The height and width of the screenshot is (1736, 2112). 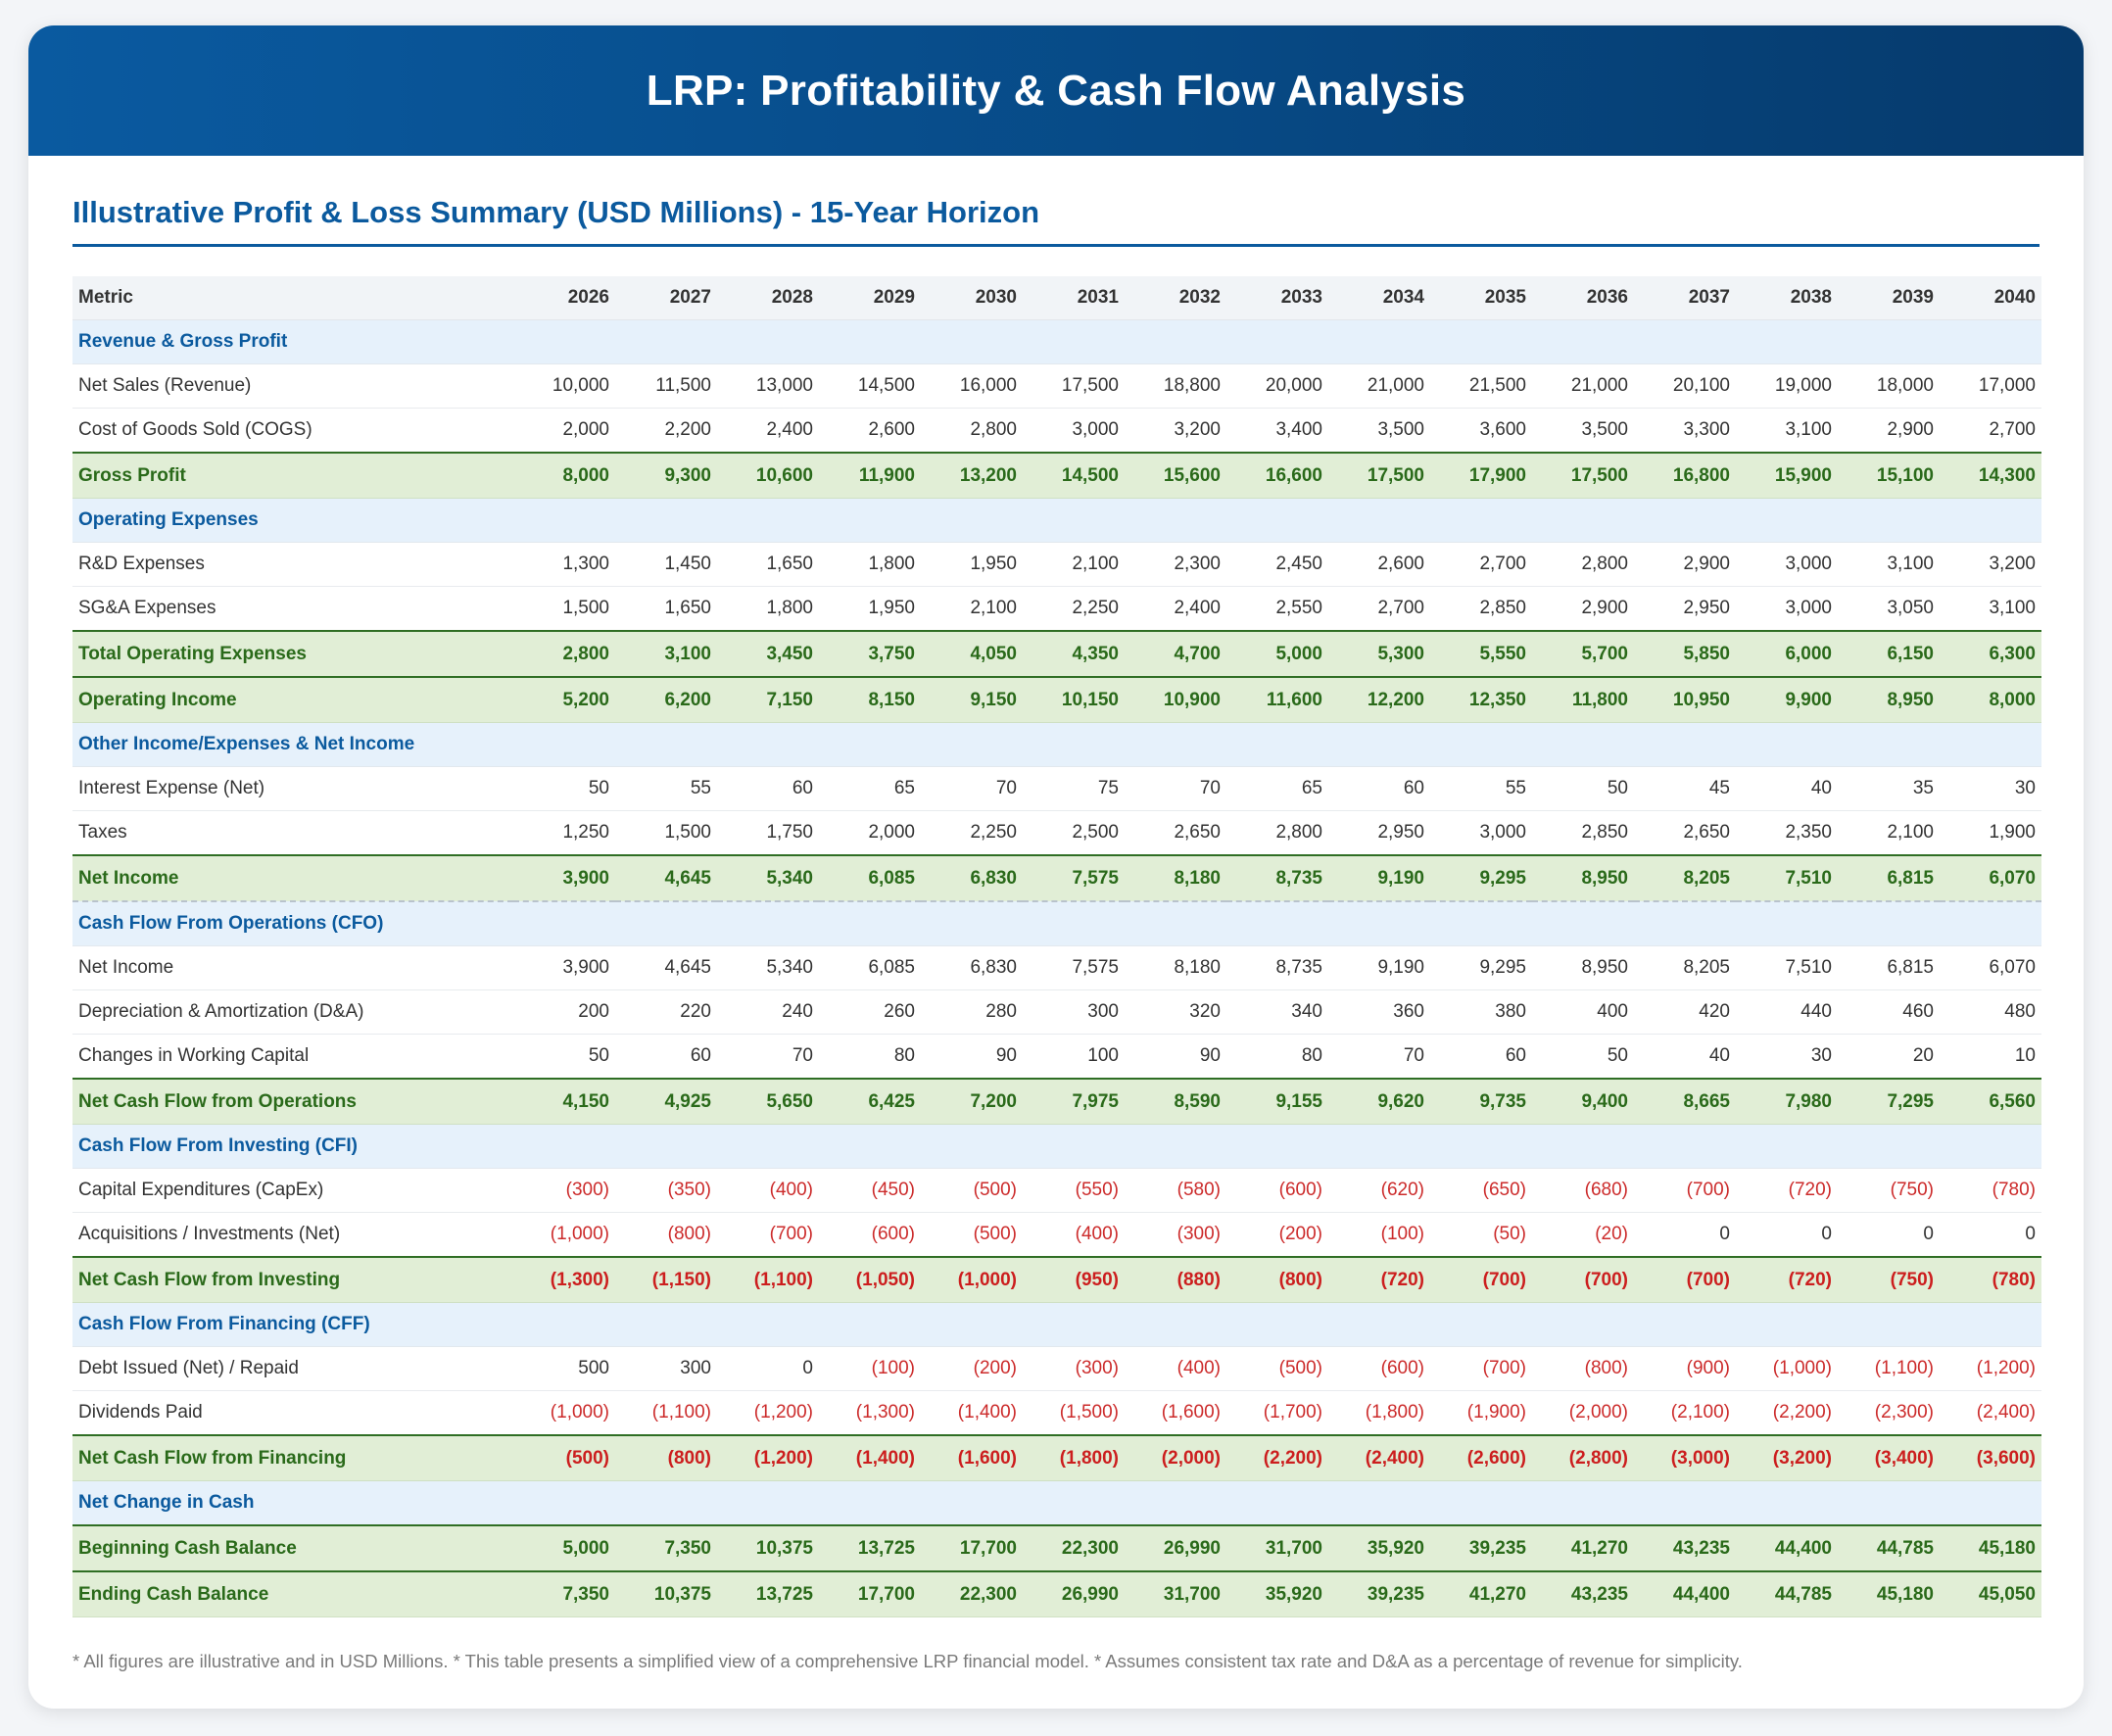 I want to click on value-cell: 7,200, so click(x=972, y=1101).